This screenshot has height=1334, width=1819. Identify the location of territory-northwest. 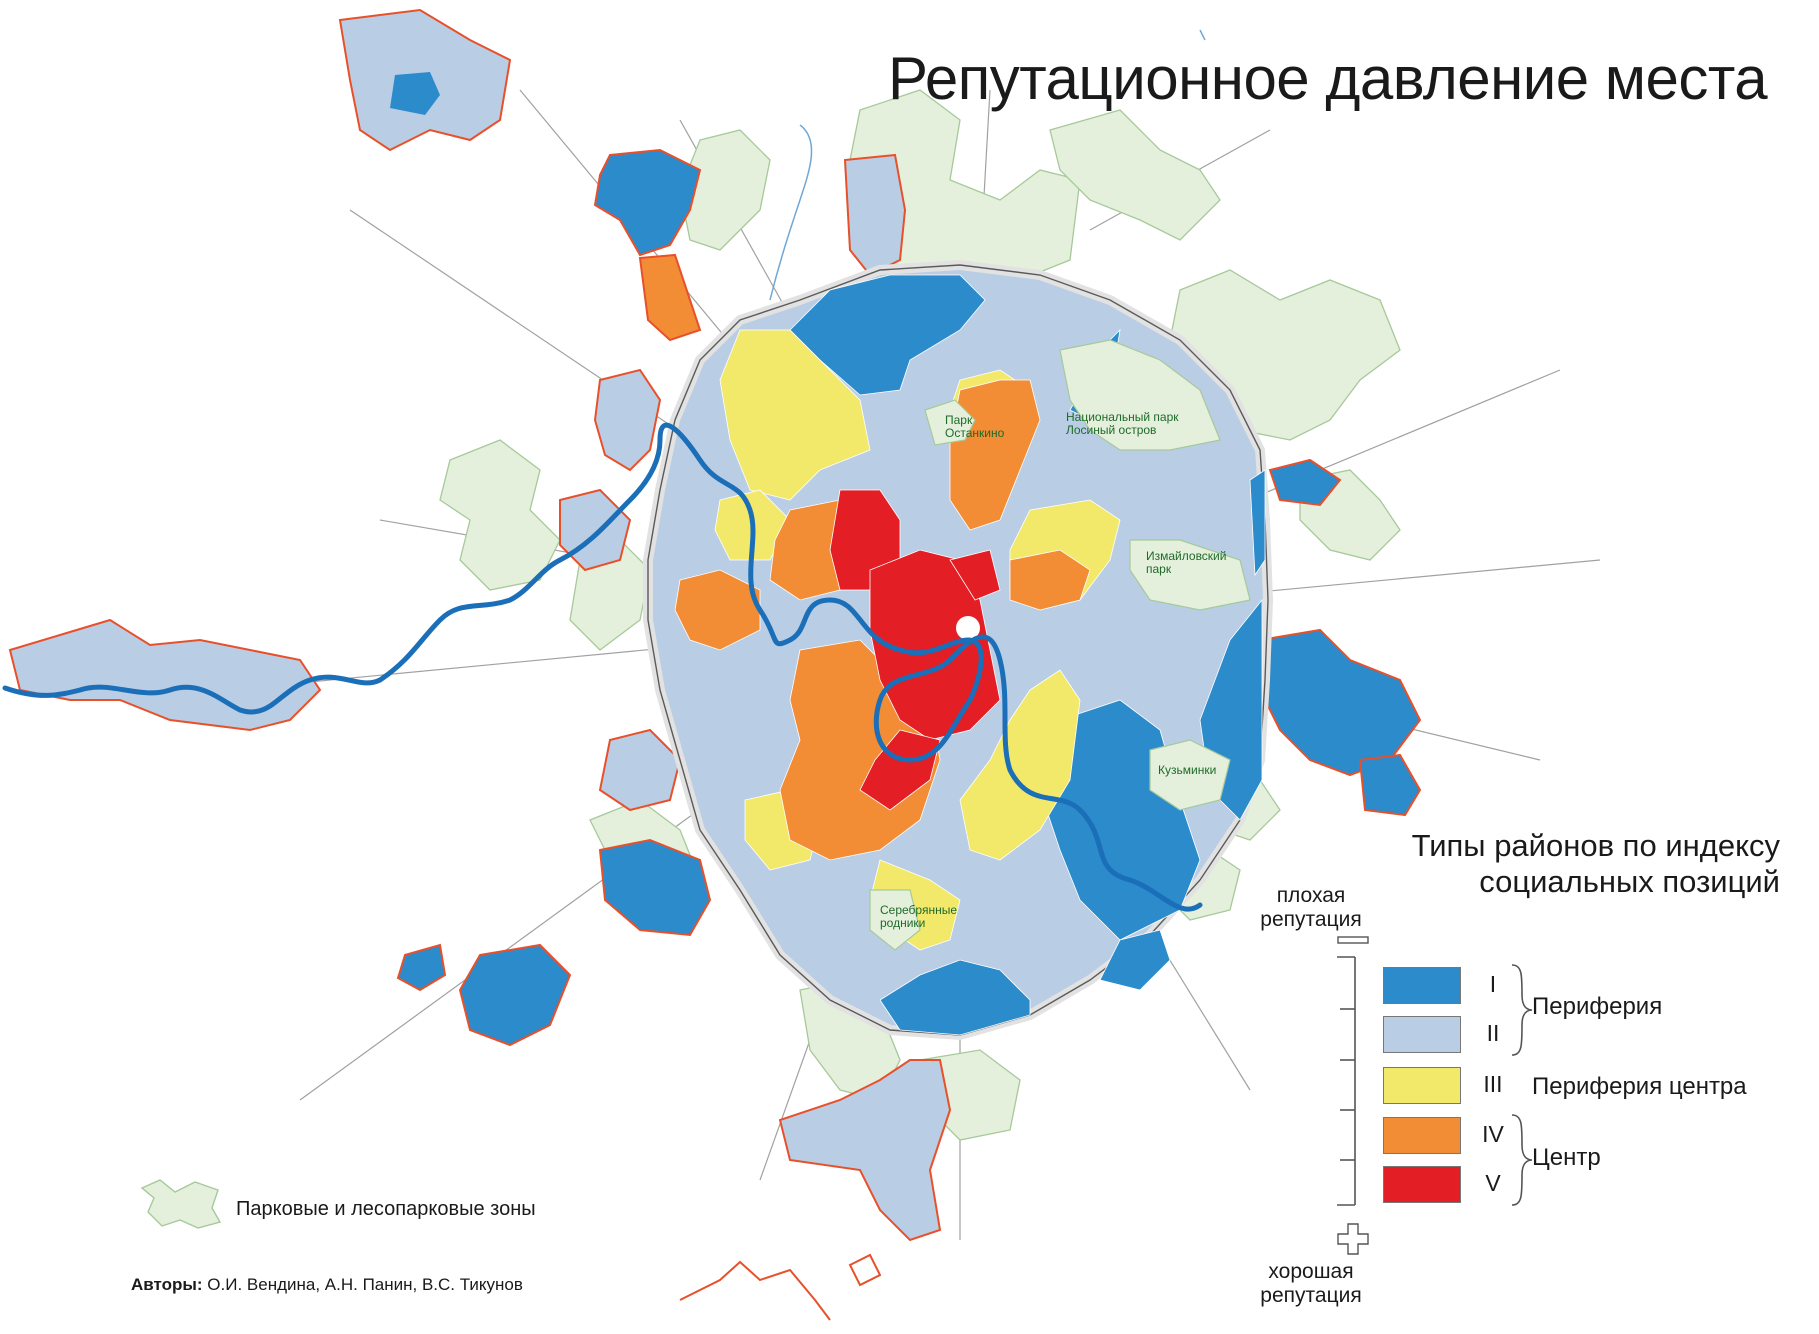
(647, 202).